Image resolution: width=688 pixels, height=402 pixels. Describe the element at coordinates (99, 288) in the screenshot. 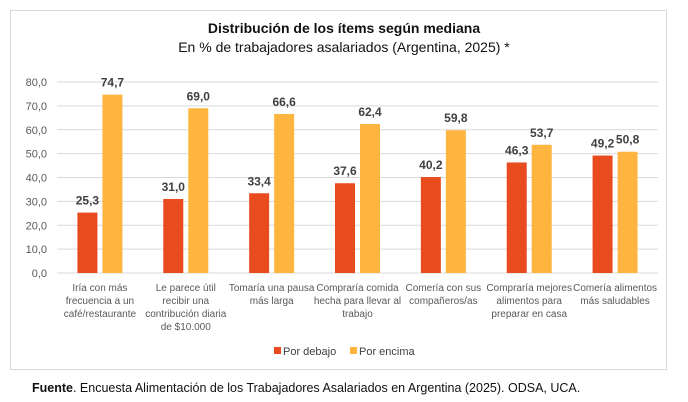

I see `category-label-line: Iría con más` at that location.